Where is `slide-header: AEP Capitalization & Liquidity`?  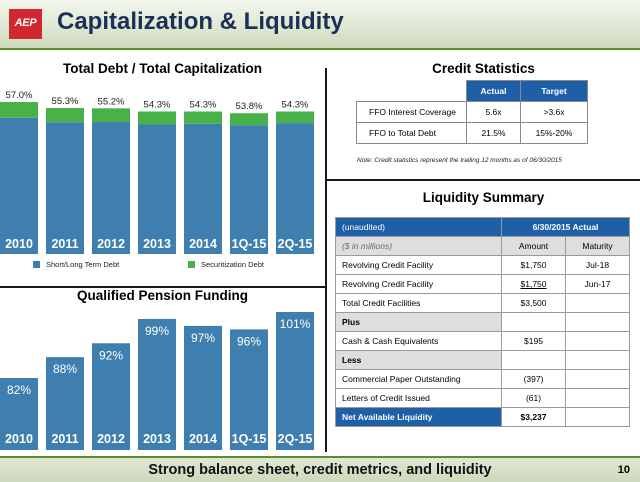 slide-header: AEP Capitalization & Liquidity is located at coordinates (320, 24).